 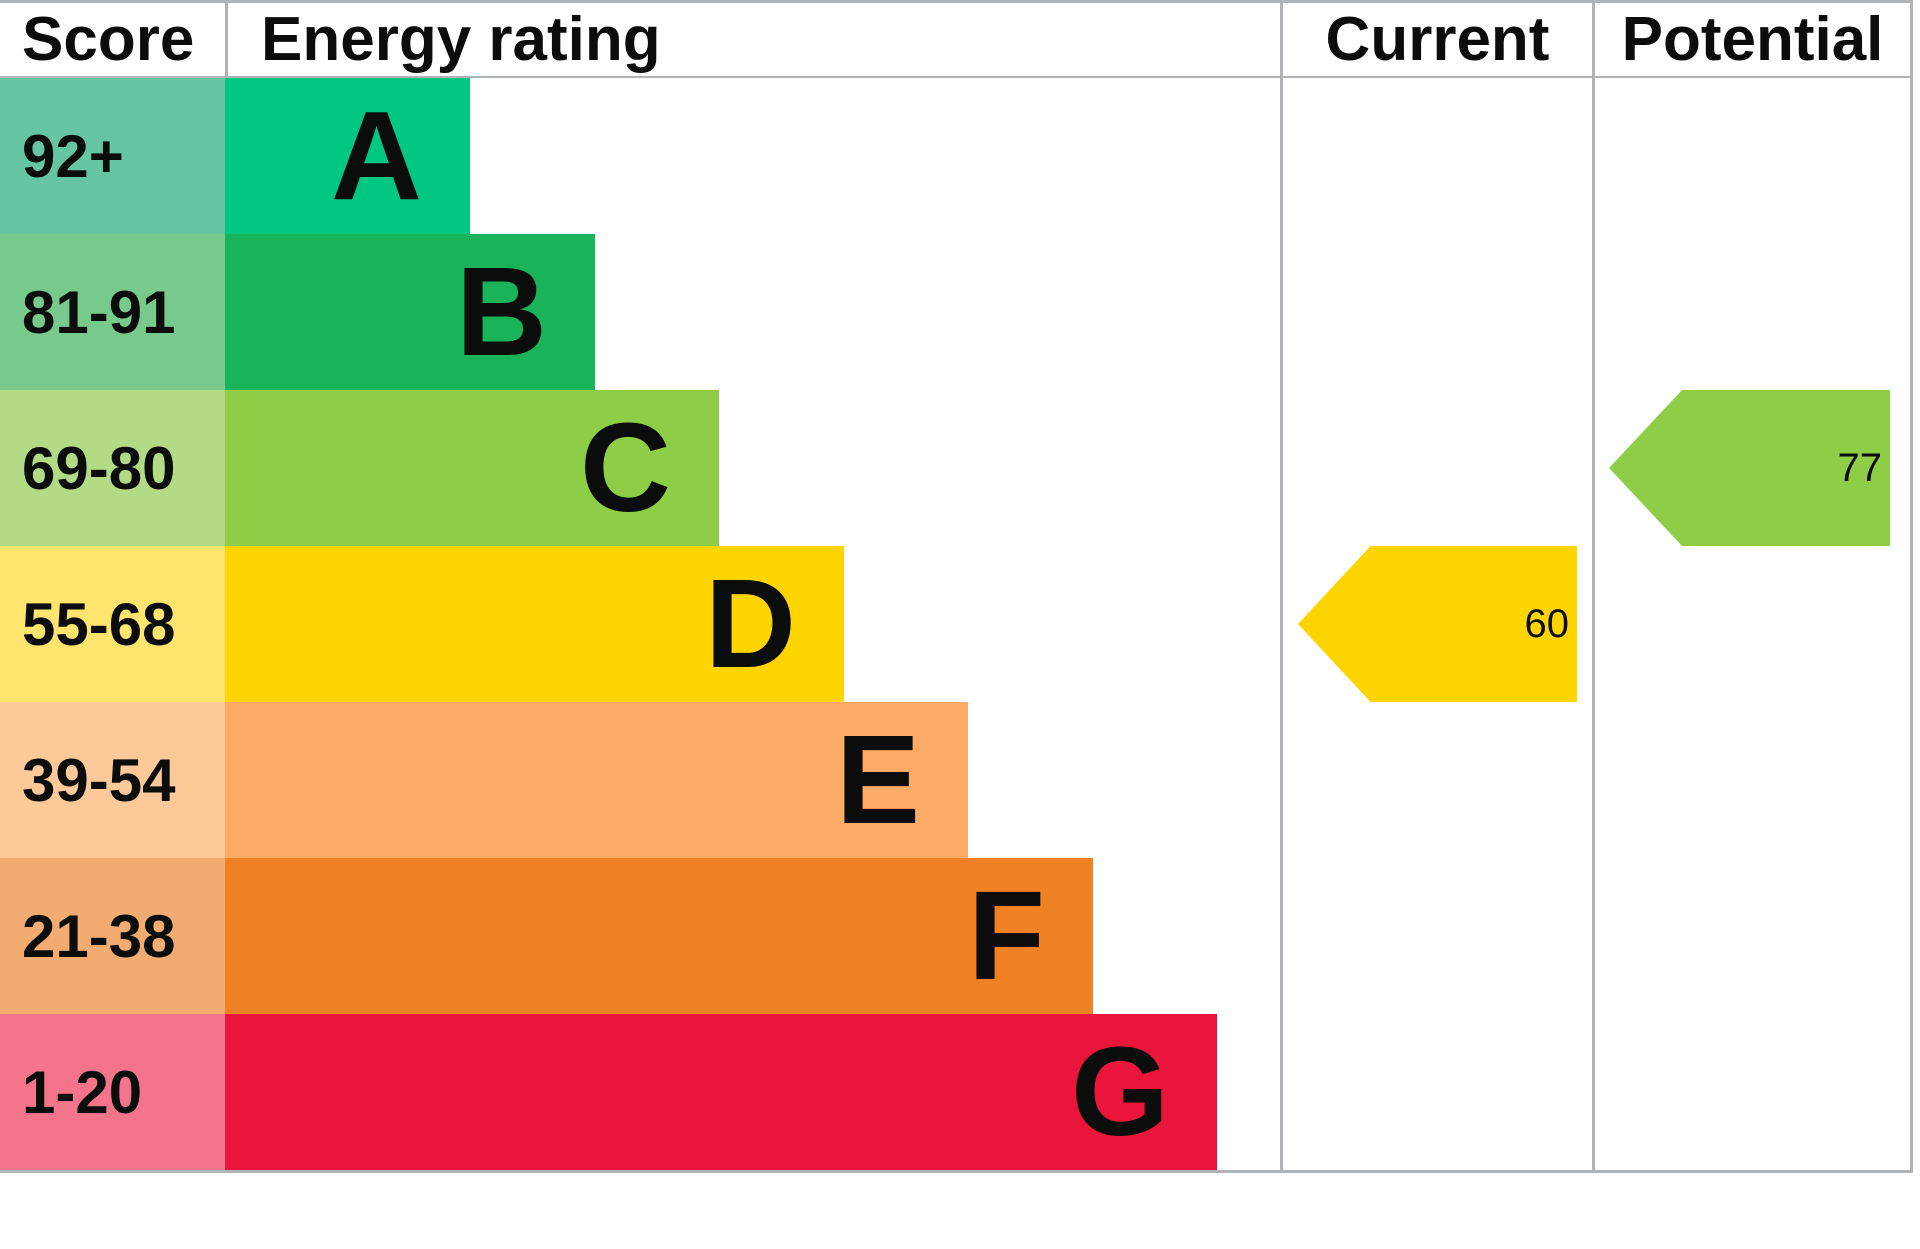 I want to click on band-letter-d: D, so click(x=750, y=623).